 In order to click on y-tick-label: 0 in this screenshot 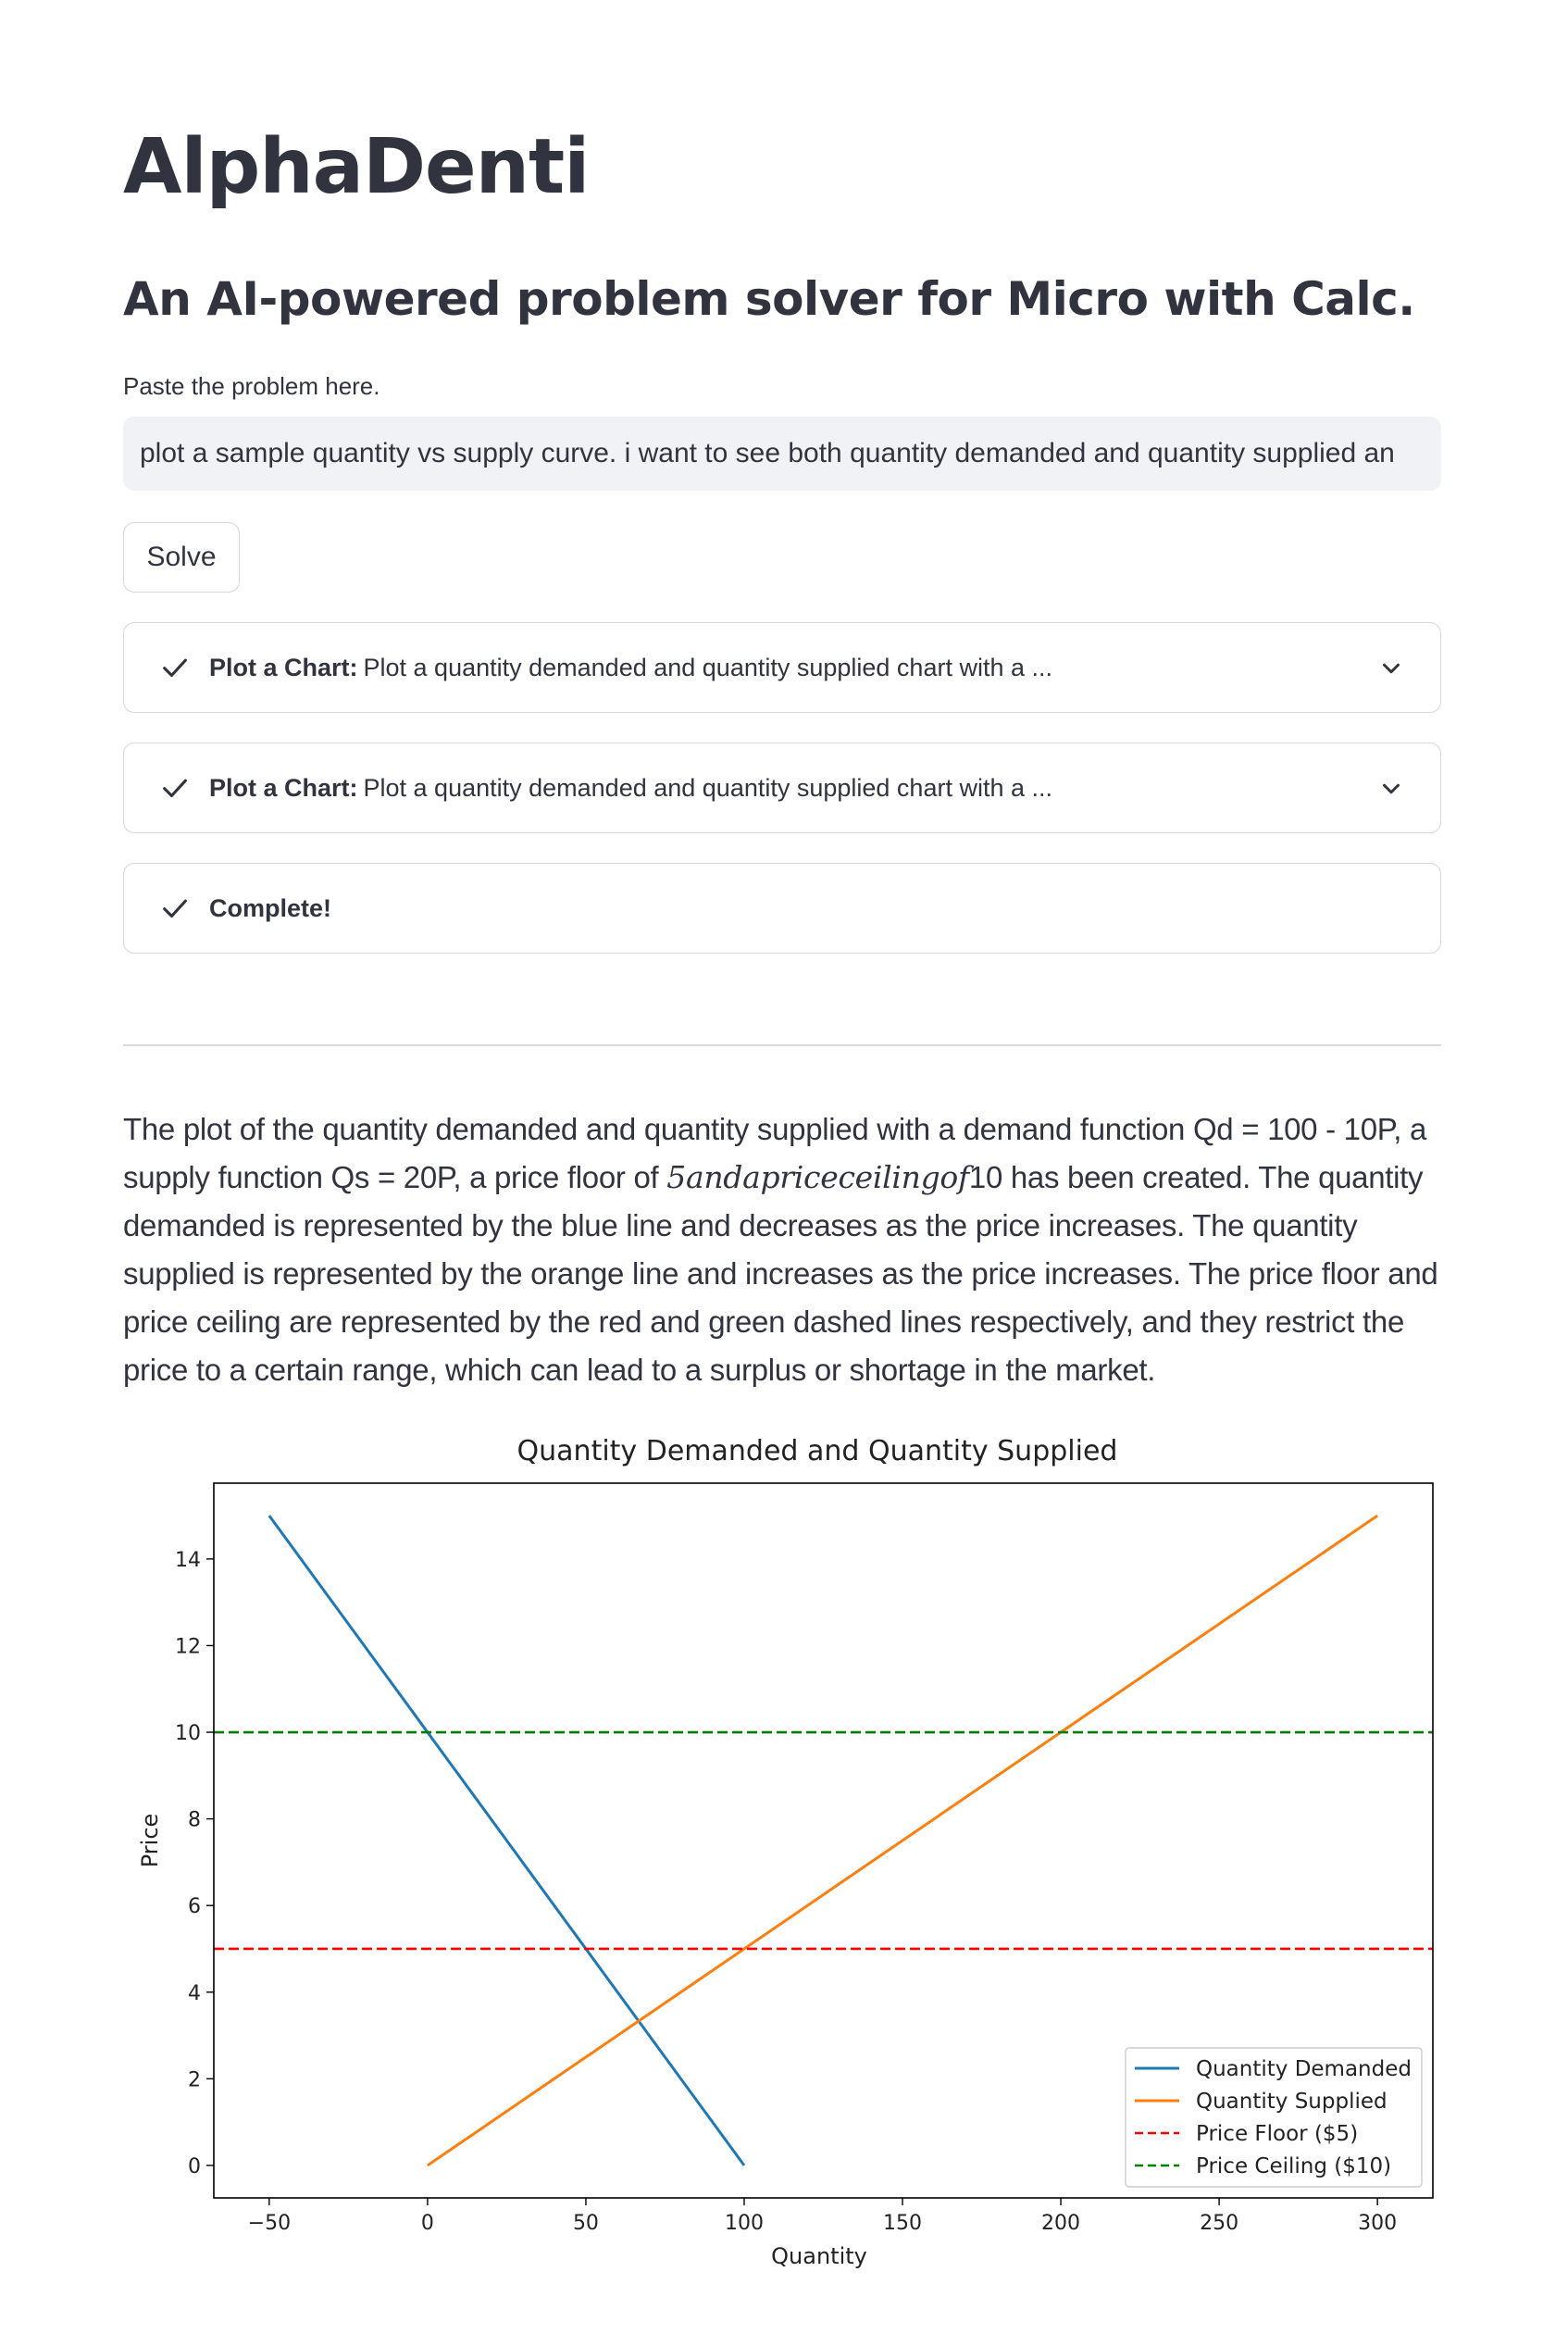, I will do `click(194, 2166)`.